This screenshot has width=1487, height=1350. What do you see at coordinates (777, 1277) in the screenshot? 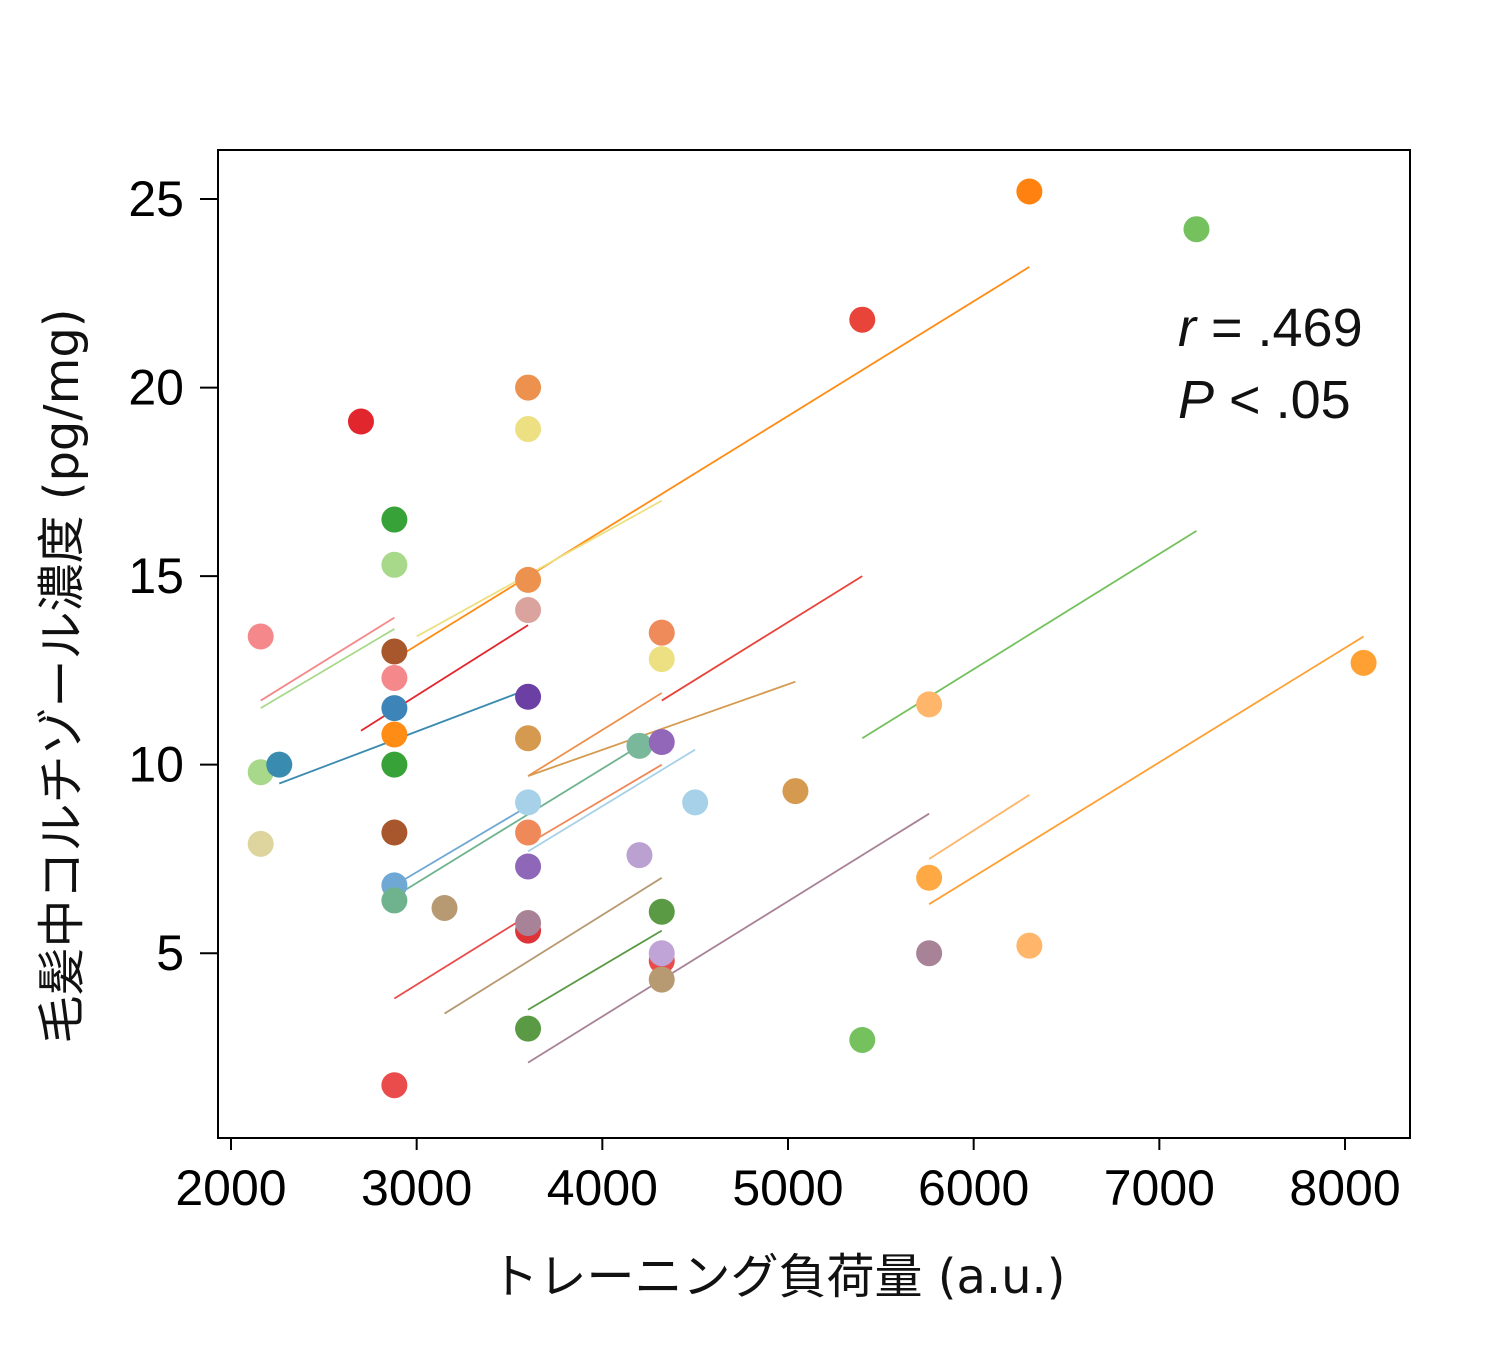
I see `x-axis-title: トレーニング負荷量 (a.u.)` at bounding box center [777, 1277].